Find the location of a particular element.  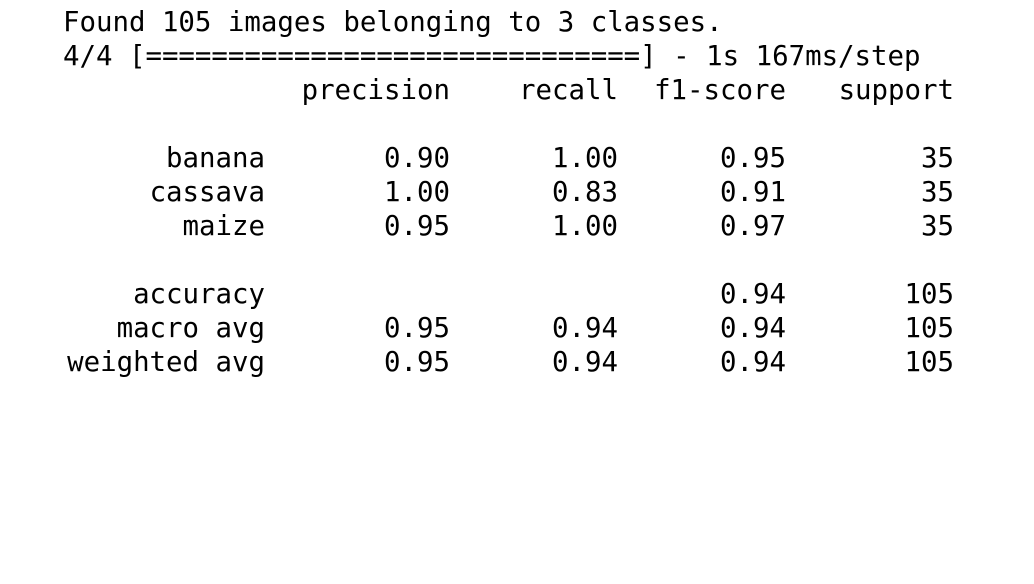

row-label: accuracy is located at coordinates (199, 294).